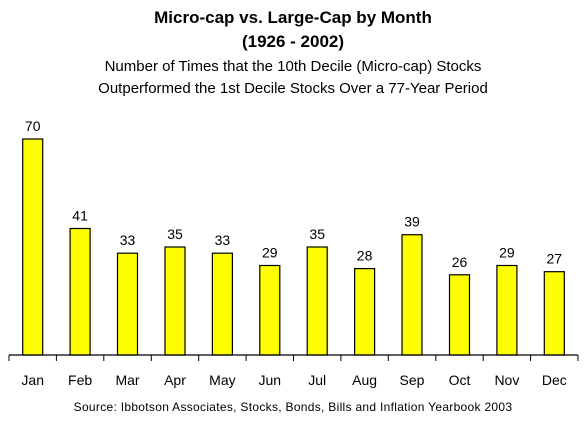  What do you see at coordinates (222, 304) in the screenshot?
I see `bar-may` at bounding box center [222, 304].